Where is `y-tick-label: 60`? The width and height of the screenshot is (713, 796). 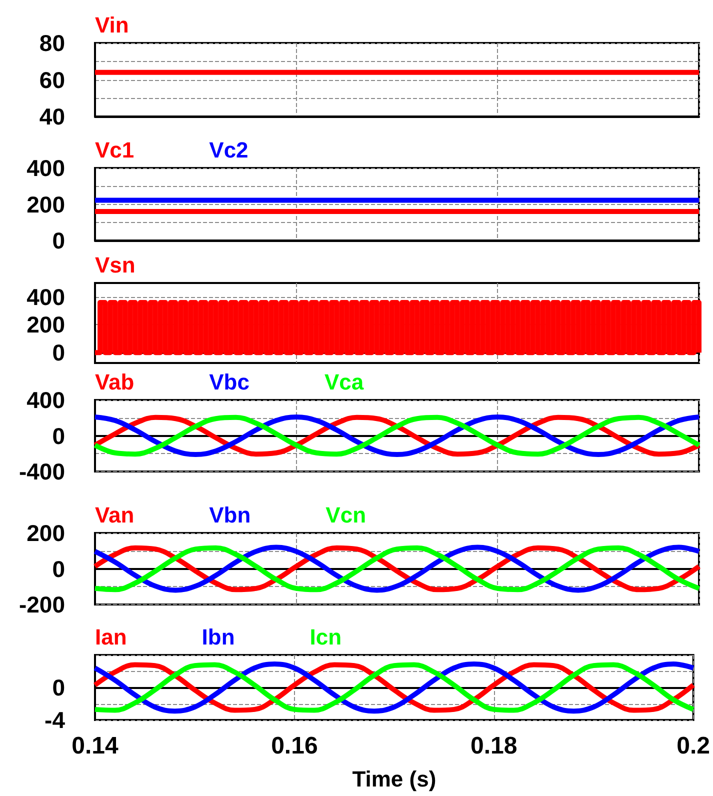 y-tick-label: 60 is located at coordinates (52, 79).